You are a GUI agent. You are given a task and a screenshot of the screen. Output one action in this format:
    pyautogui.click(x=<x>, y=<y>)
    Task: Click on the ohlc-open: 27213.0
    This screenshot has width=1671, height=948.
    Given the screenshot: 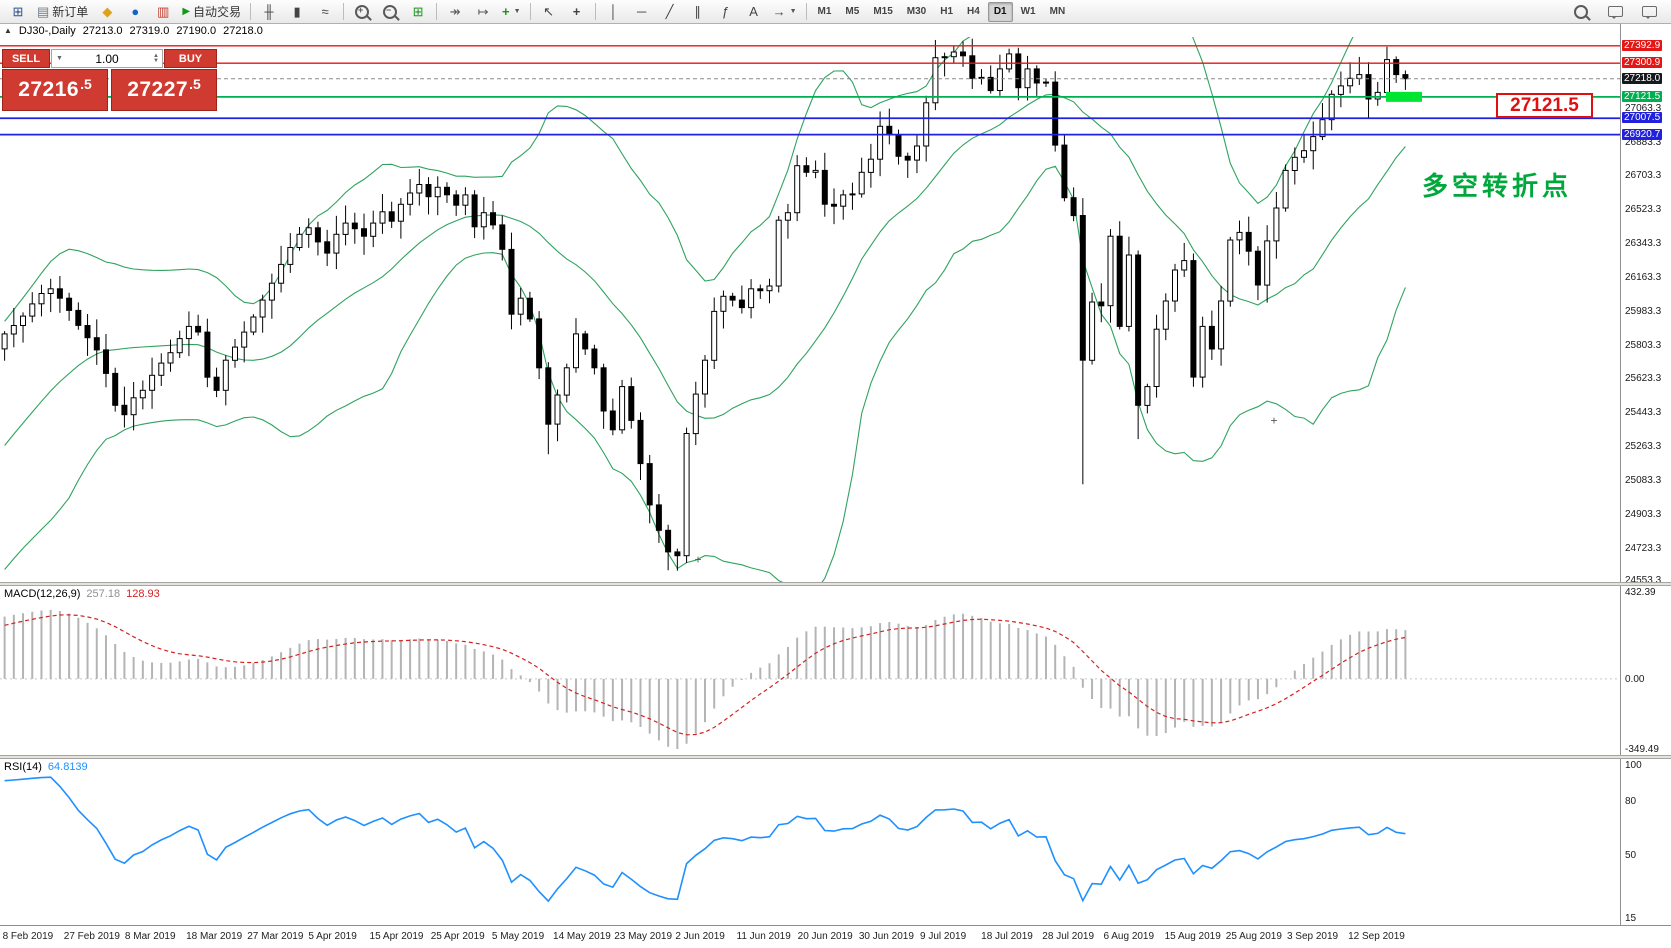 What is the action you would take?
    pyautogui.click(x=102, y=30)
    